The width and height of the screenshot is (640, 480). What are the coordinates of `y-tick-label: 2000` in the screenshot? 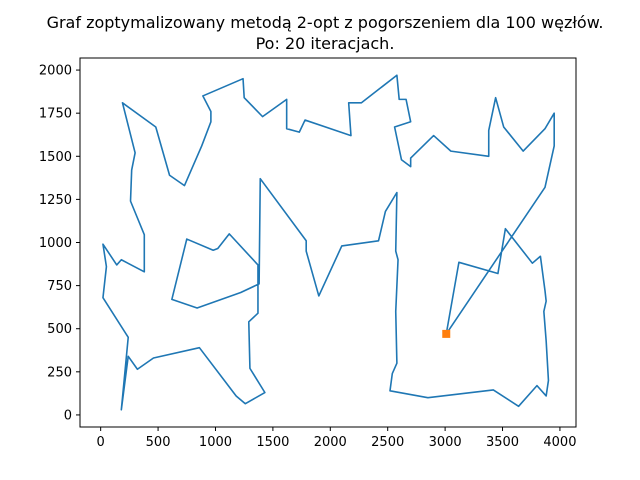 It's located at (55, 71).